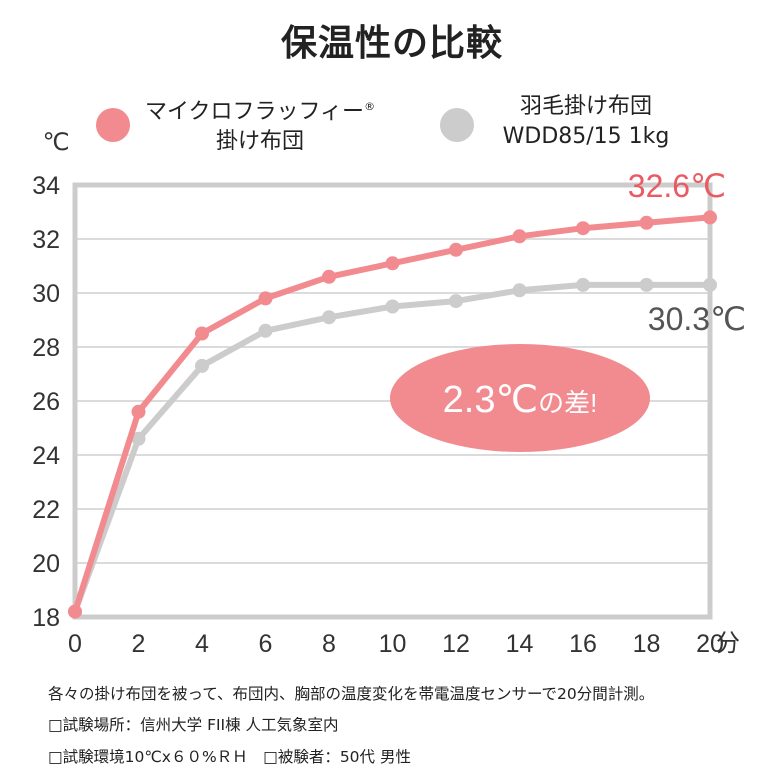 The image size is (784, 784). I want to click on legend-series2-line1: 羽毛掛け布団, so click(585, 106).